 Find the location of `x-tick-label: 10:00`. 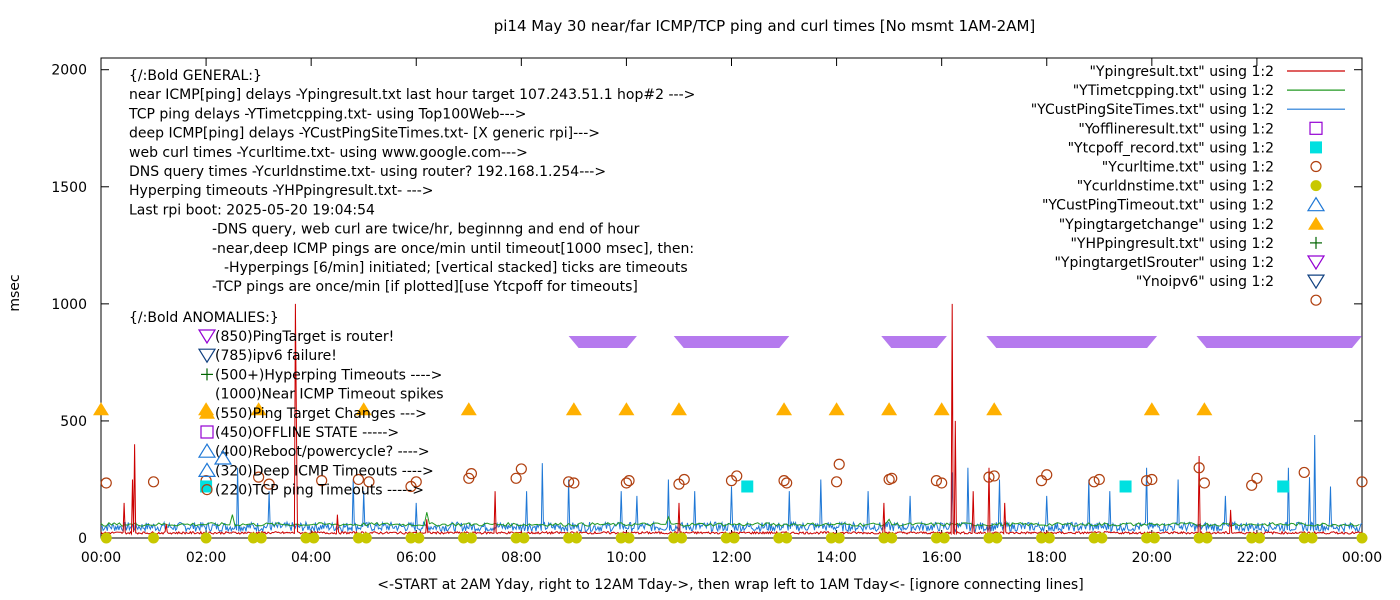

x-tick-label: 10:00 is located at coordinates (626, 558).